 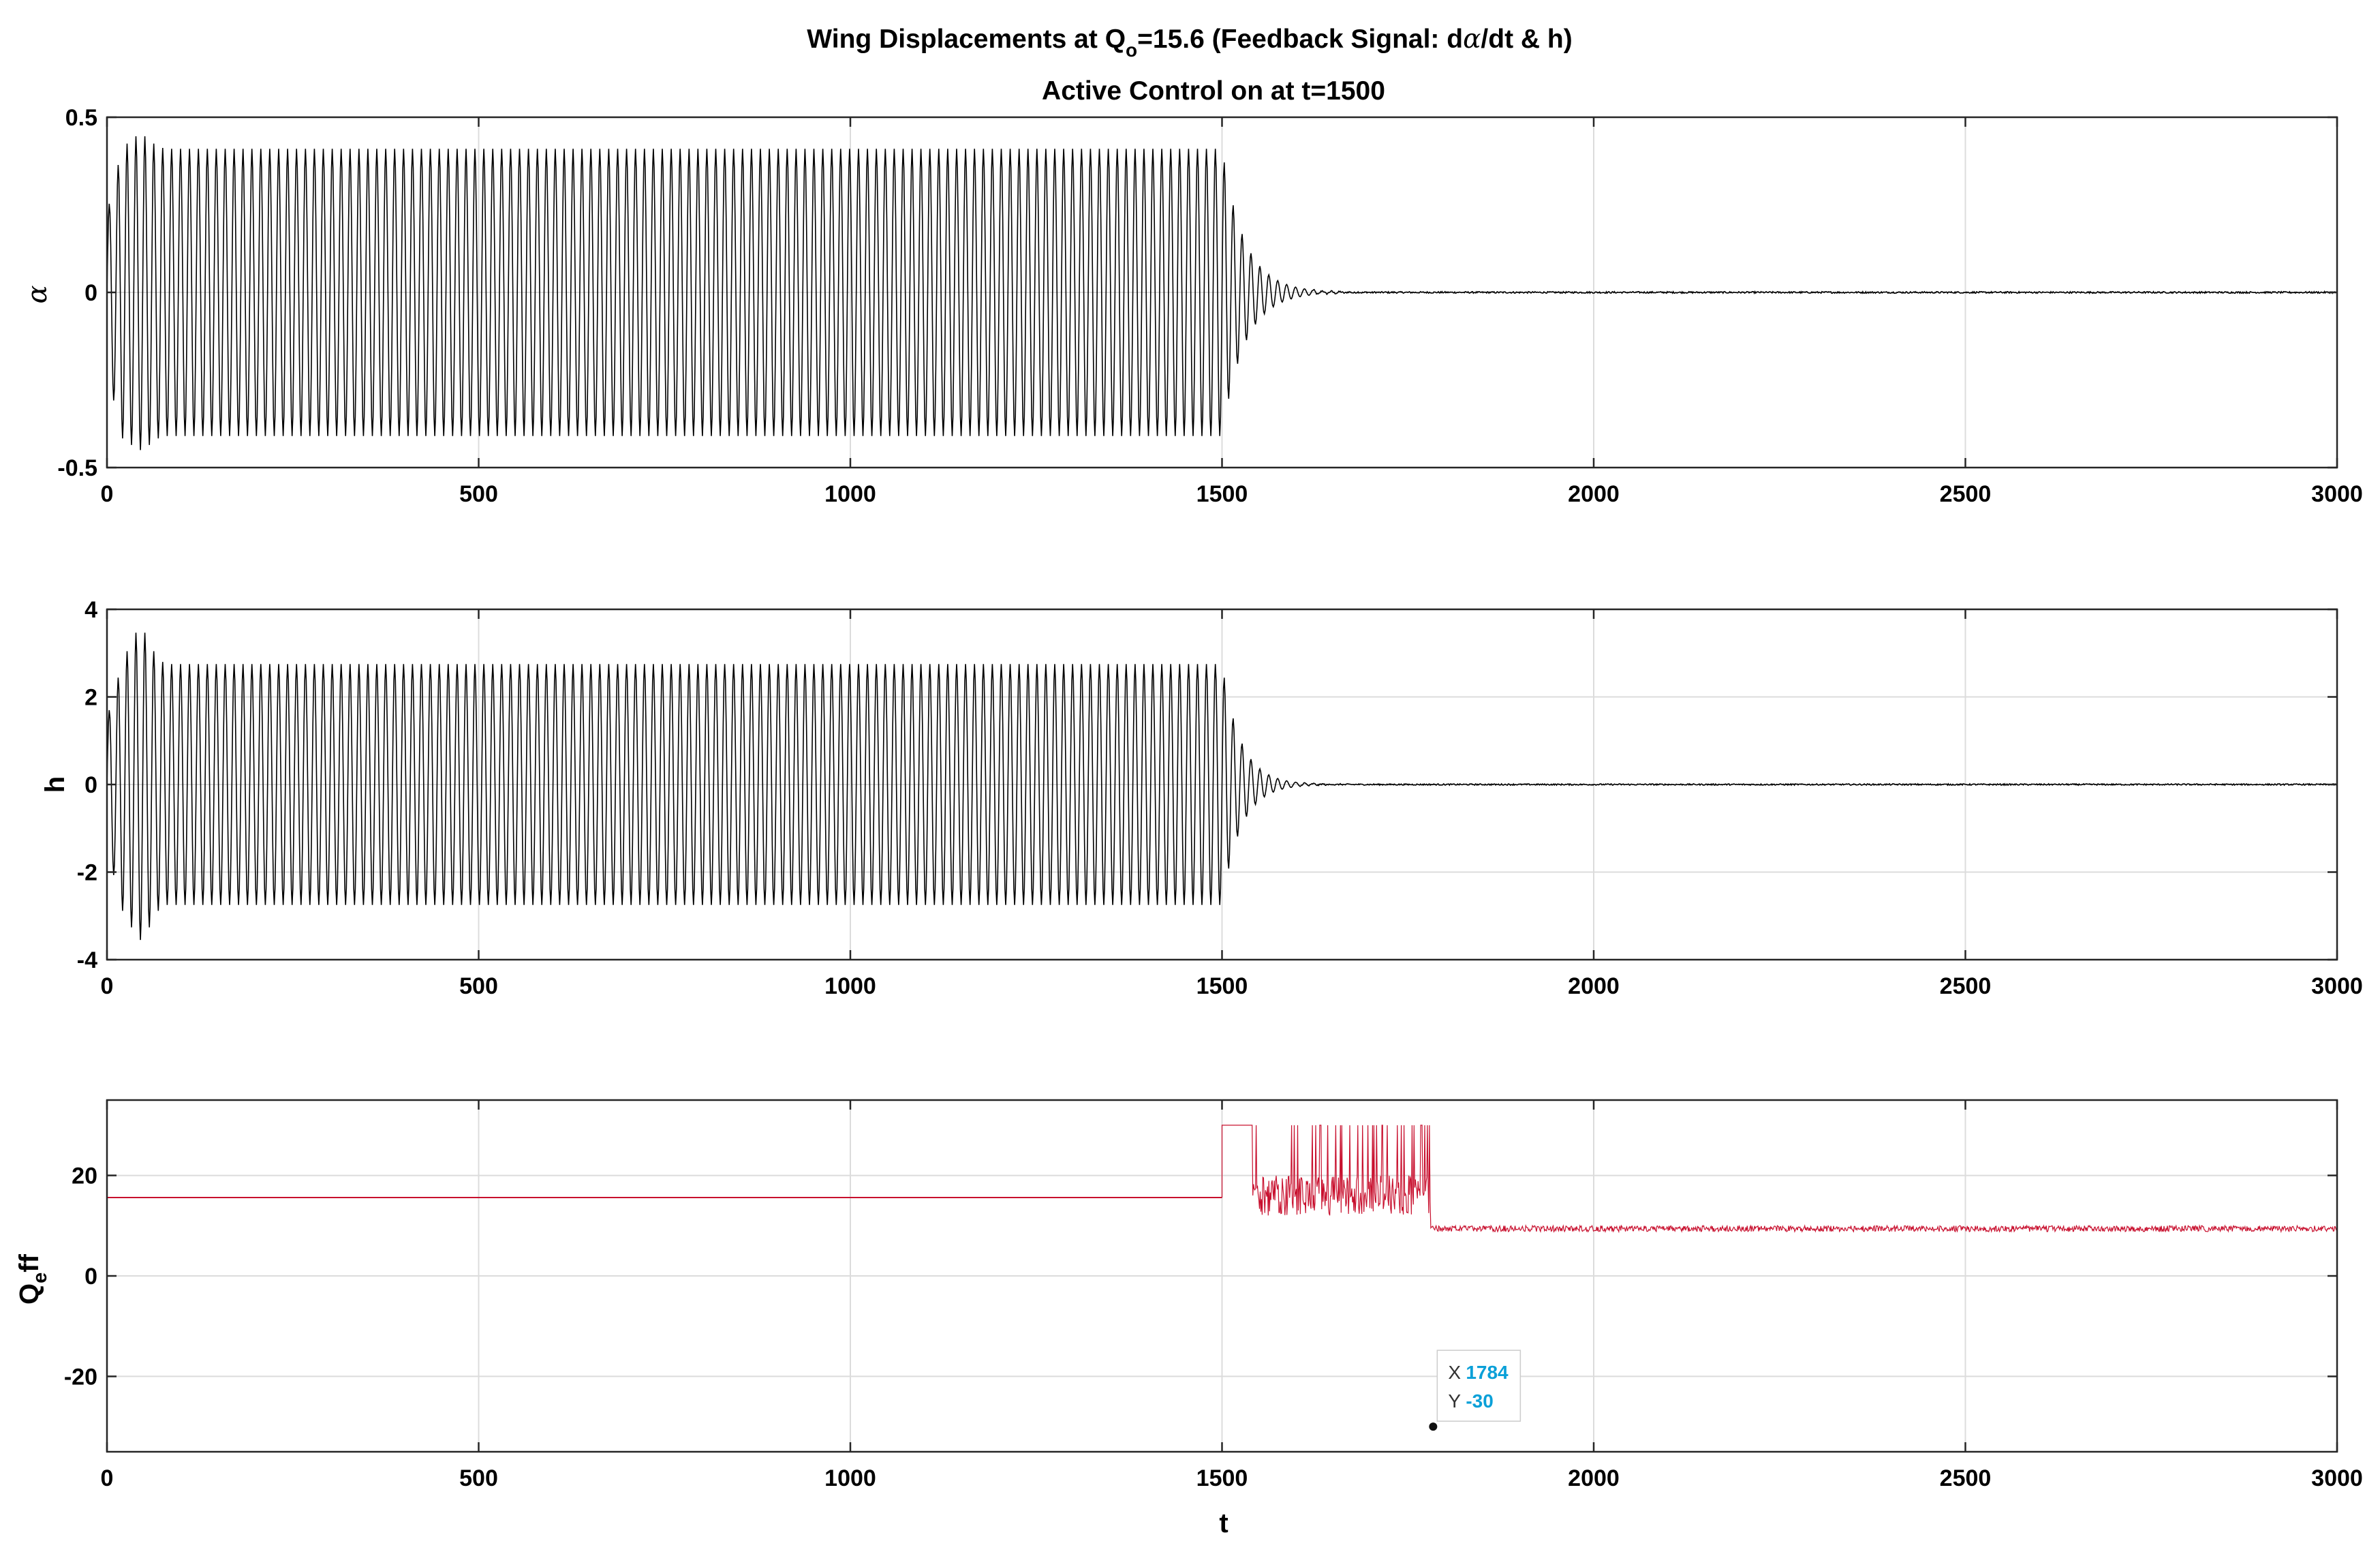 What do you see at coordinates (37, 294) in the screenshot?
I see `subplot-alpha-ylabel: α` at bounding box center [37, 294].